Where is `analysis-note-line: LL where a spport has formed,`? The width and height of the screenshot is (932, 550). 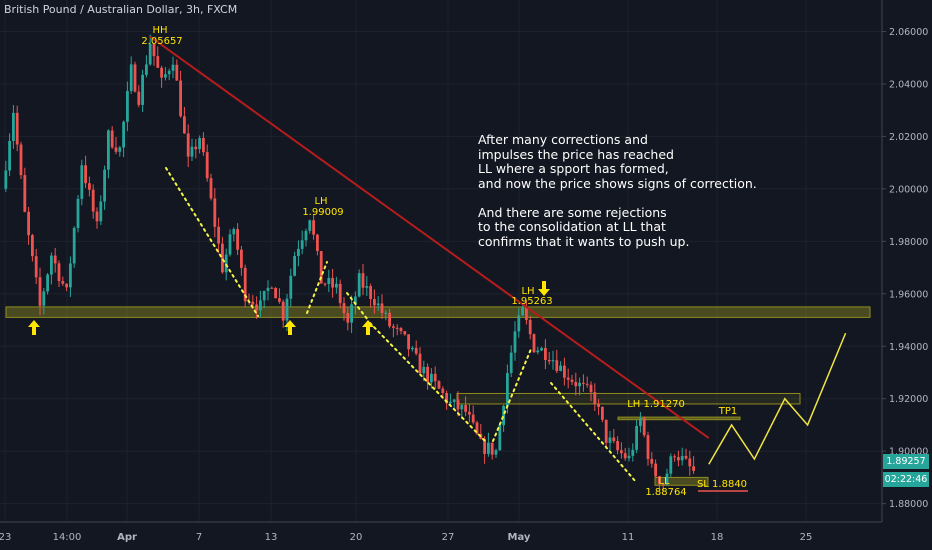 analysis-note-line: LL where a spport has formed, is located at coordinates (573, 168).